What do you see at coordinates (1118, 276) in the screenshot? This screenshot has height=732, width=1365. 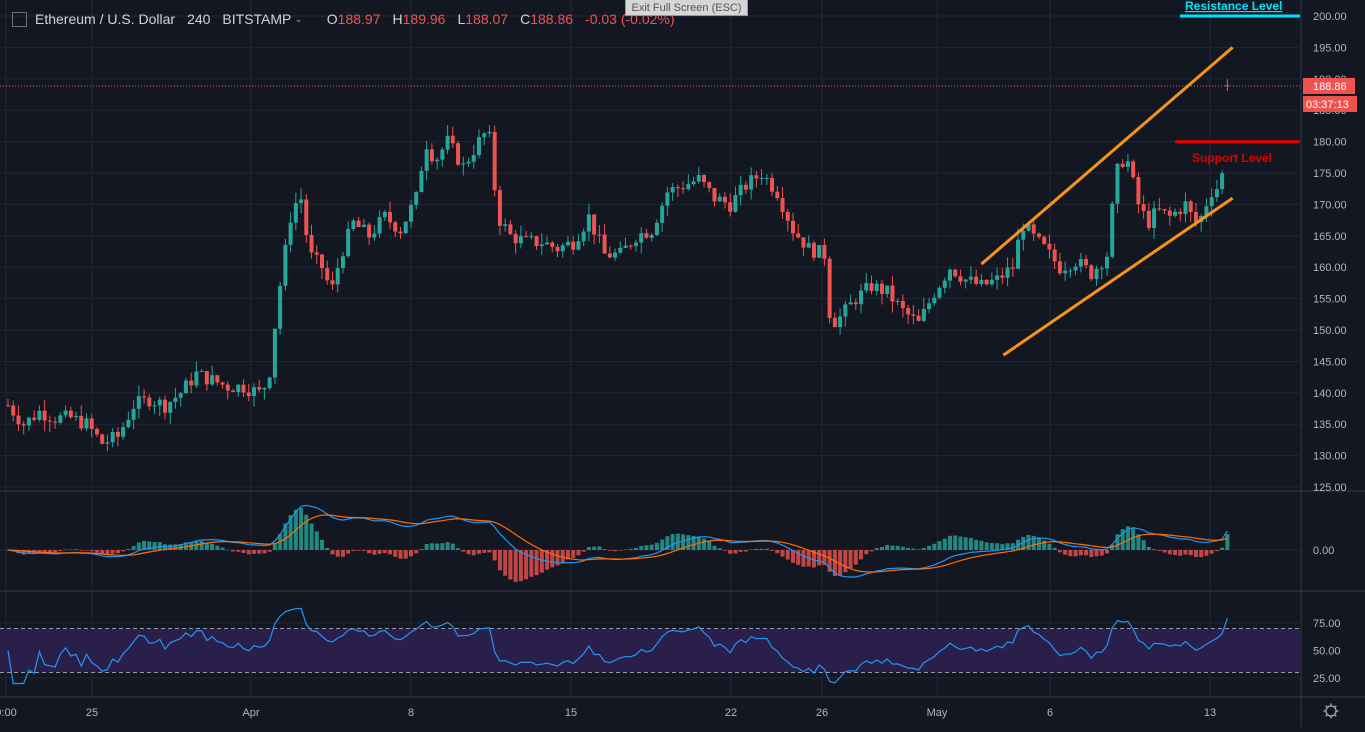 I see `channel-lower-line` at bounding box center [1118, 276].